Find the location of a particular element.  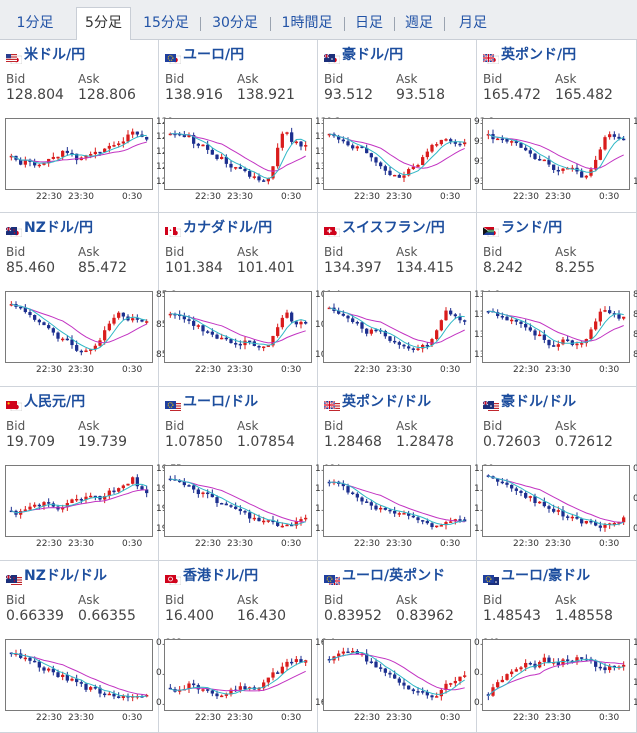

bid-value: 16.400 is located at coordinates (189, 616).